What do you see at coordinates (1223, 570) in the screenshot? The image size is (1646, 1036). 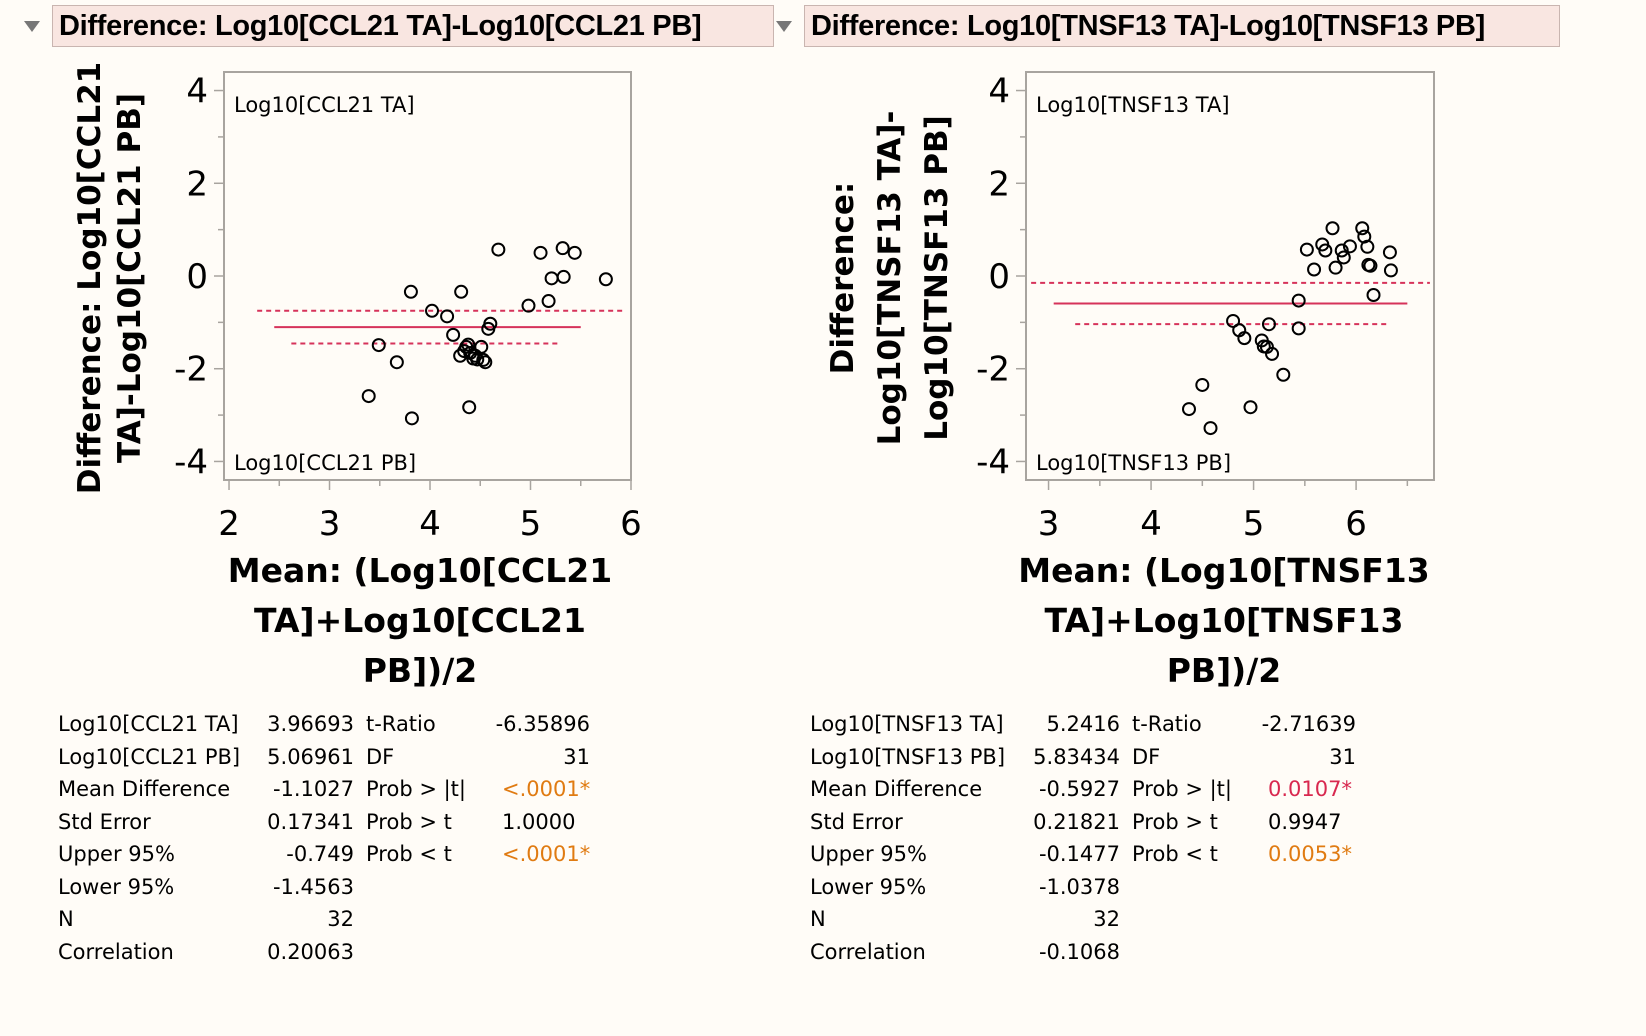 I see `x-axis-label-line: Mean: (Log10[TNSF13` at bounding box center [1223, 570].